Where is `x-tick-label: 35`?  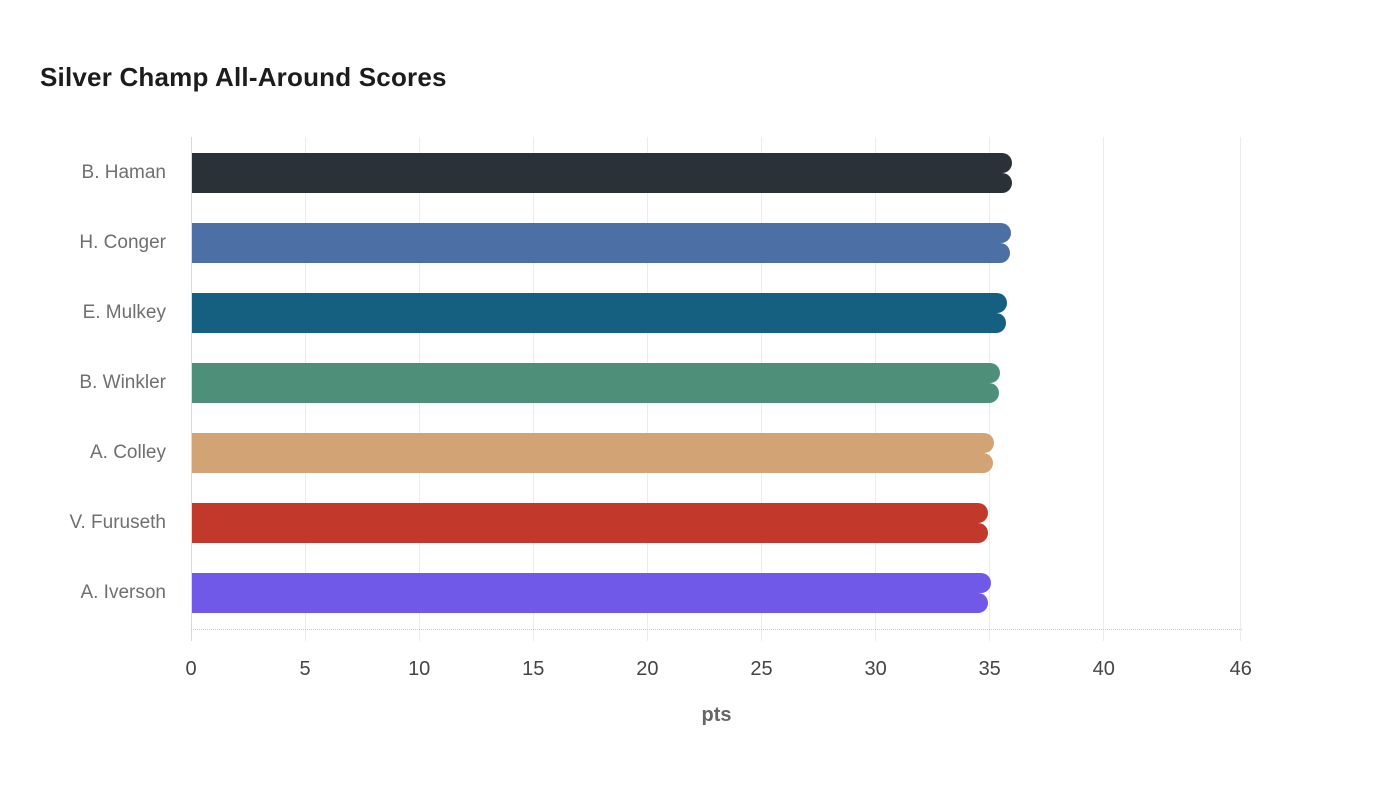 x-tick-label: 35 is located at coordinates (989, 669).